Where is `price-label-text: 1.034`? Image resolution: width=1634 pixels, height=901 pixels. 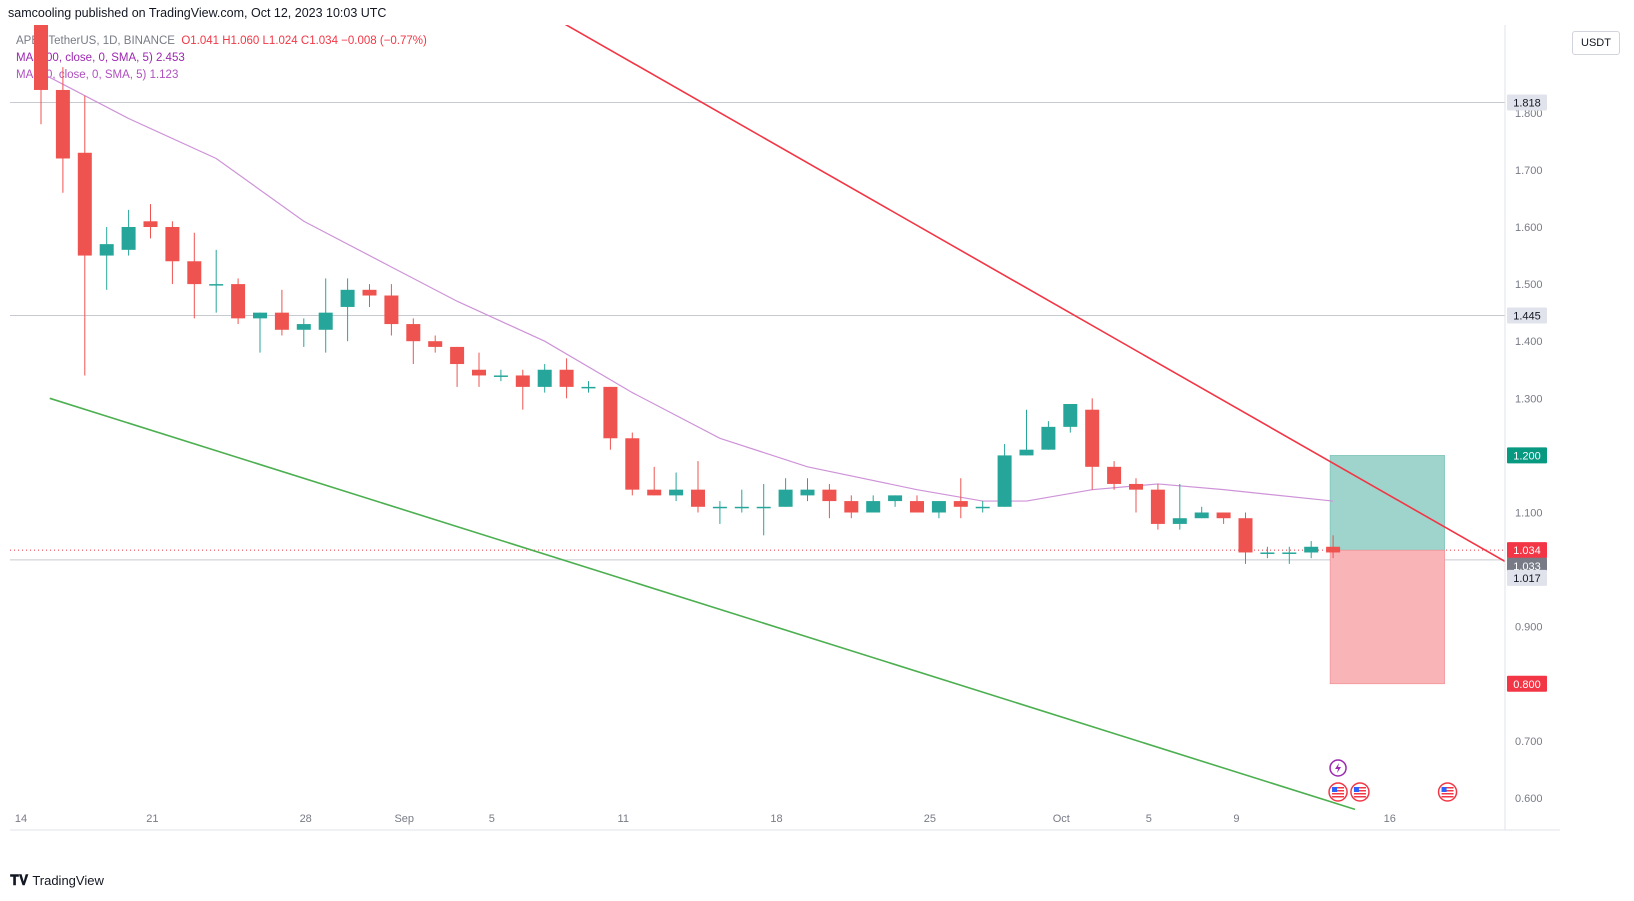 price-label-text: 1.034 is located at coordinates (1527, 551).